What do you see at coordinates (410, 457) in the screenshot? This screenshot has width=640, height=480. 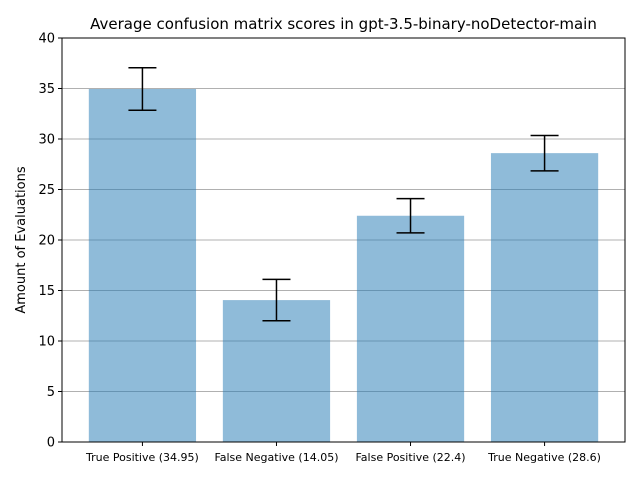 I see `x-tick-label: False Positive (22.4)` at bounding box center [410, 457].